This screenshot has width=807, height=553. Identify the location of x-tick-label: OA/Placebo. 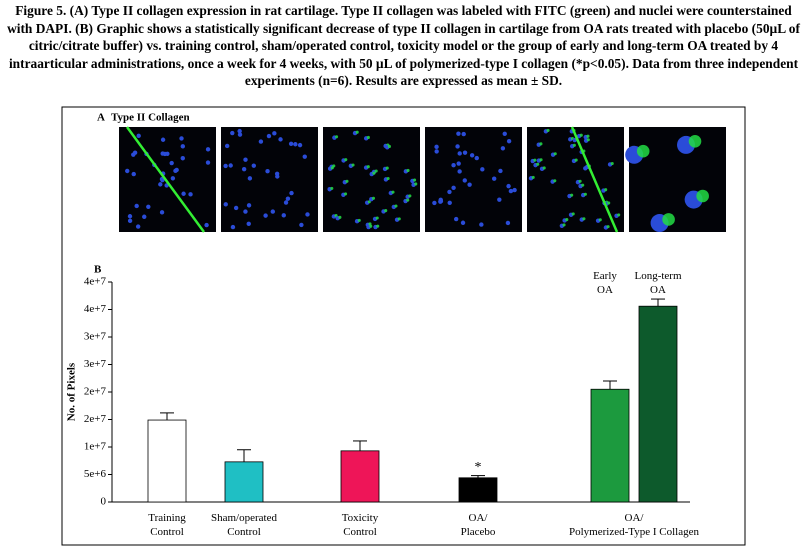
(478, 525).